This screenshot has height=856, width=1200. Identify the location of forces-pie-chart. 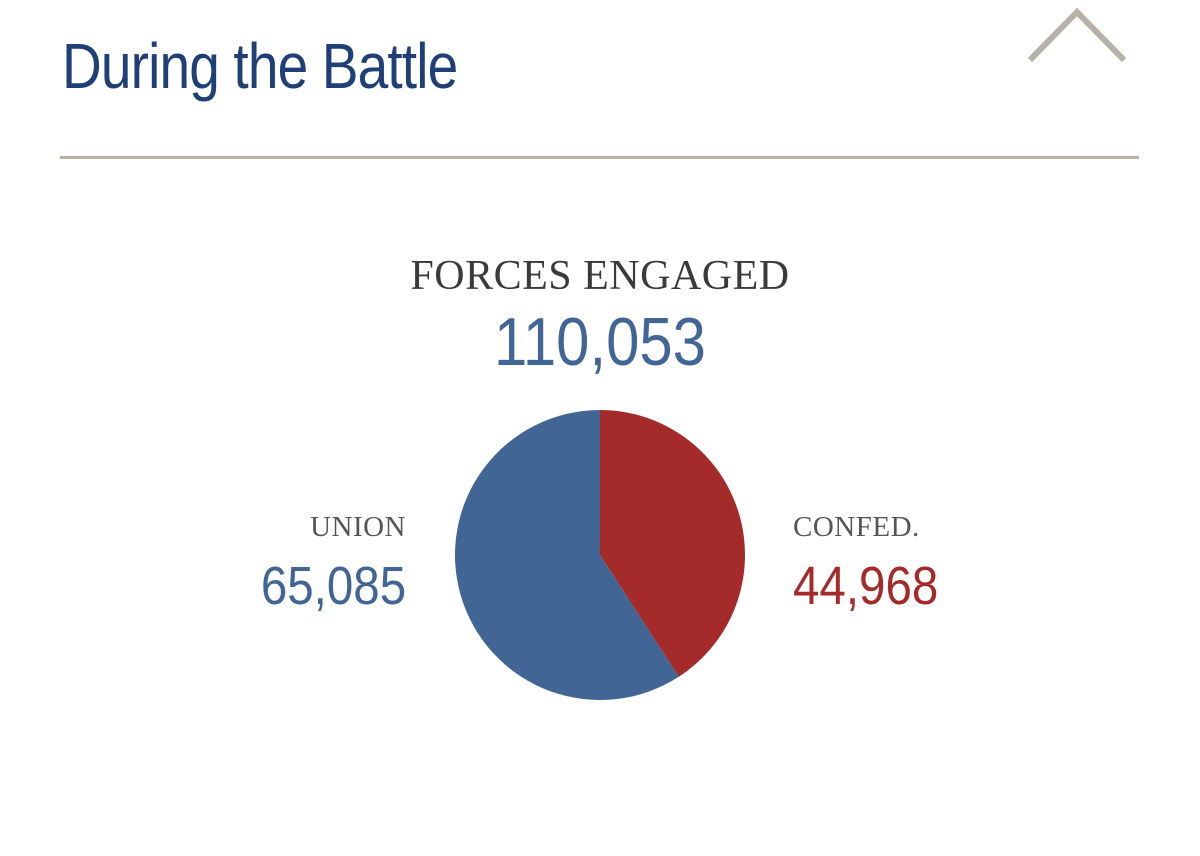
(600, 555).